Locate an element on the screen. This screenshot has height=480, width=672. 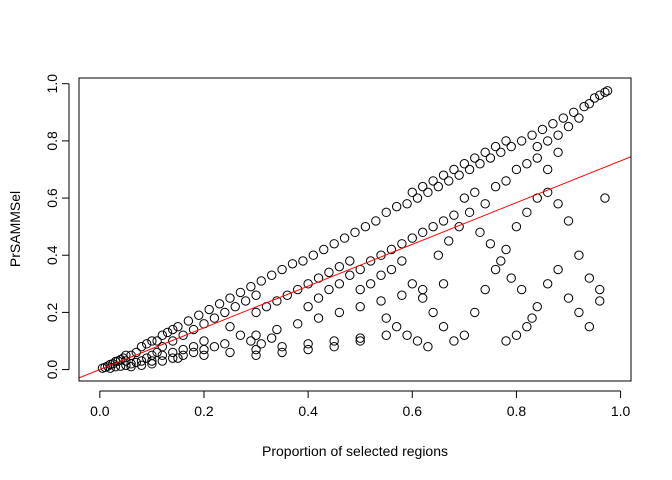
y-tick-label: 1.0 is located at coordinates (52, 84).